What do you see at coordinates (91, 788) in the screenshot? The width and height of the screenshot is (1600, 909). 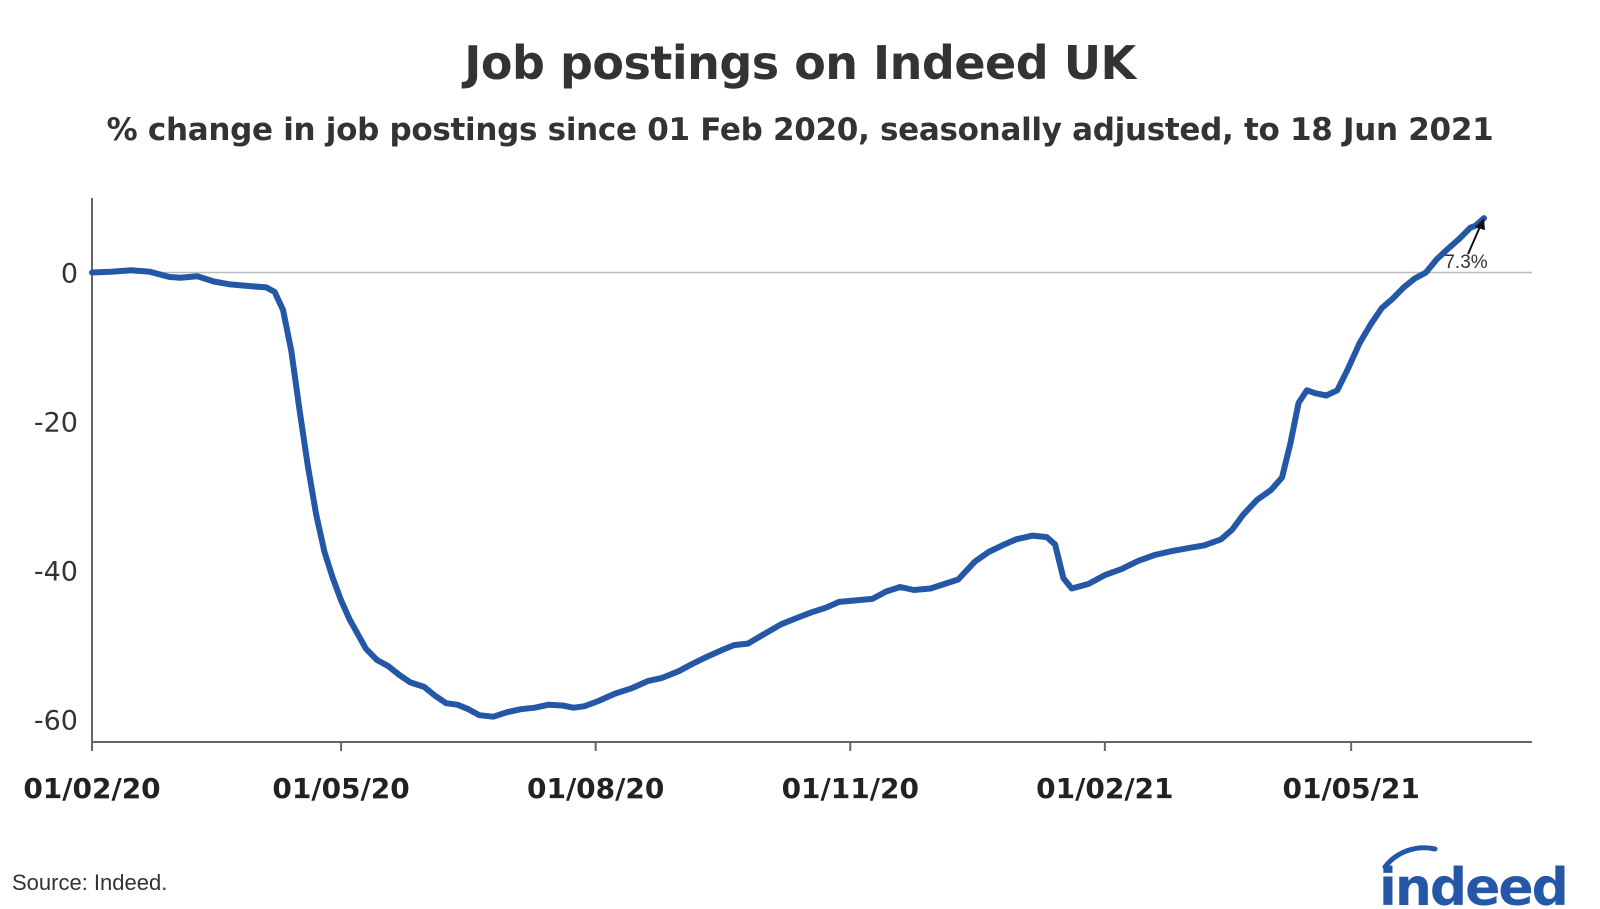 I see `x-tick-label: 01/02/20` at bounding box center [91, 788].